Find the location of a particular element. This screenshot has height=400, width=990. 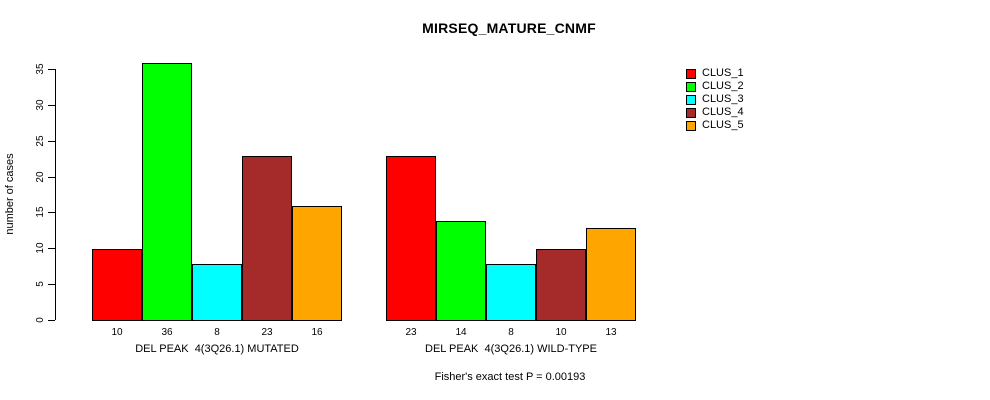

legend-item: CLUS_5 is located at coordinates (715, 125).